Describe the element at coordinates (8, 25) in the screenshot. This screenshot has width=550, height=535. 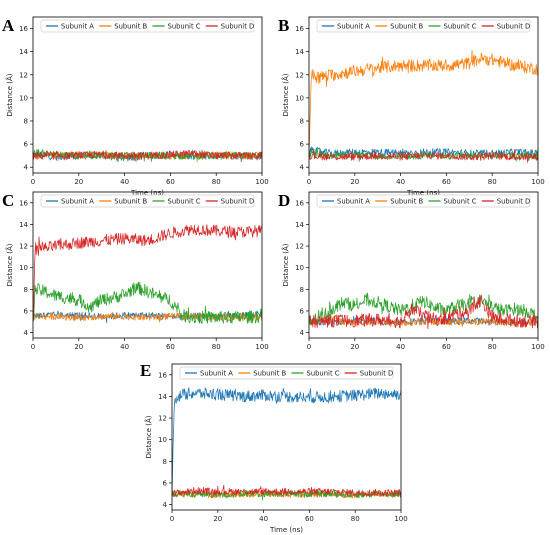
I see `panel-letter: A` at that location.